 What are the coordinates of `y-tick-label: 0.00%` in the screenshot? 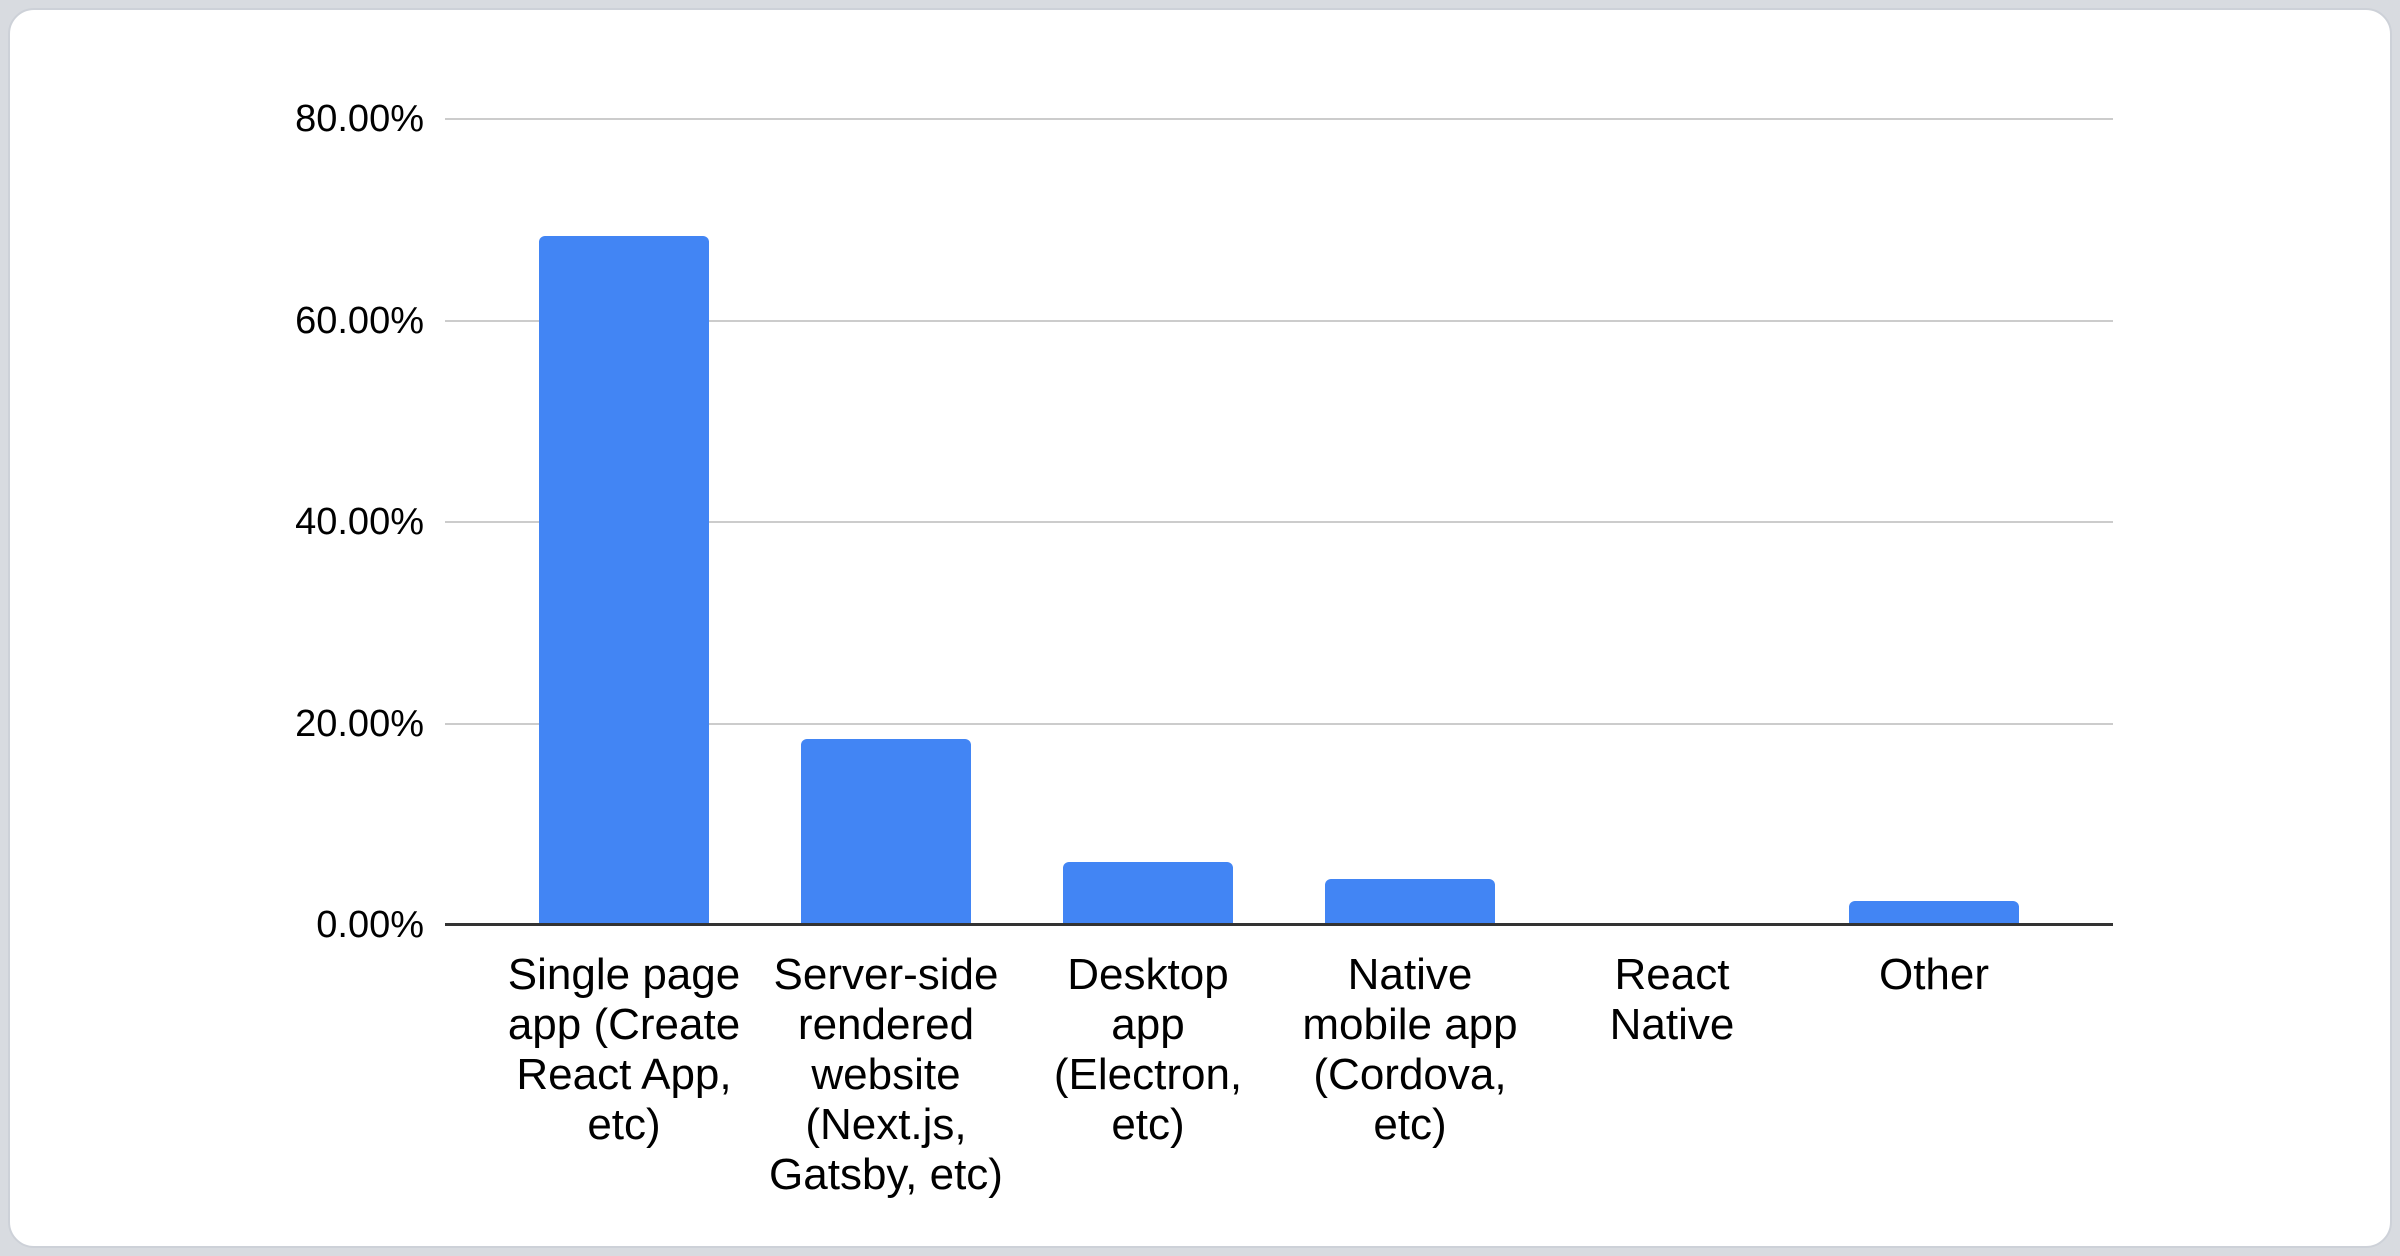 It's located at (370, 925).